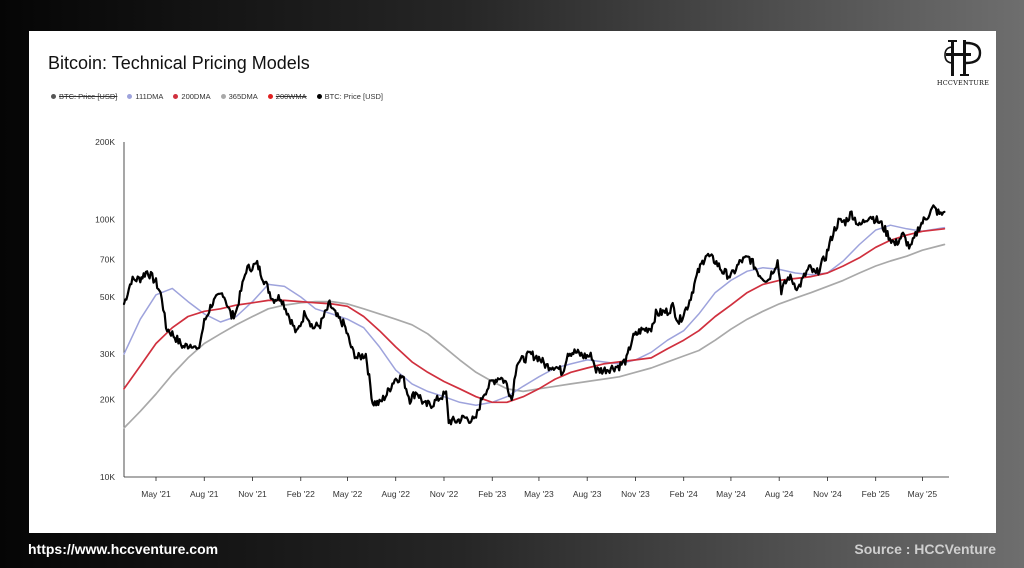  Describe the element at coordinates (196, 96) in the screenshot. I see `legend-label: 200DMA` at that location.